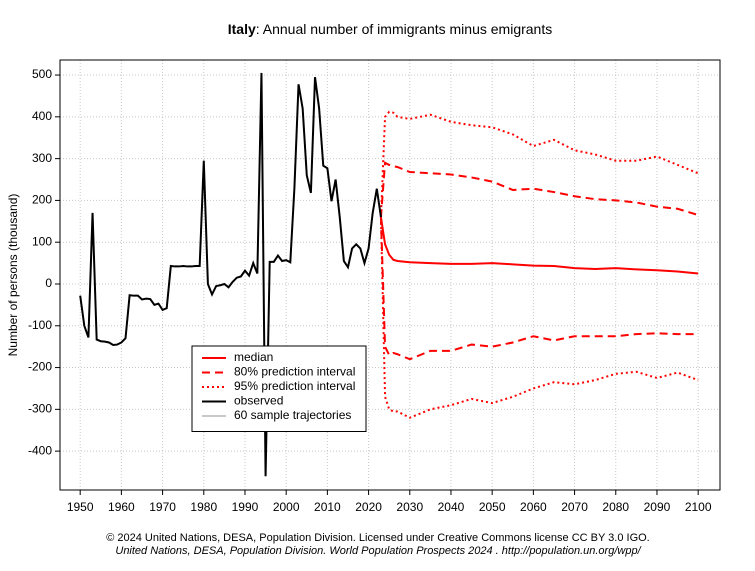 The height and width of the screenshot is (571, 755). Describe the element at coordinates (294, 372) in the screenshot. I see `legend-label: 80% prediction interval` at that location.